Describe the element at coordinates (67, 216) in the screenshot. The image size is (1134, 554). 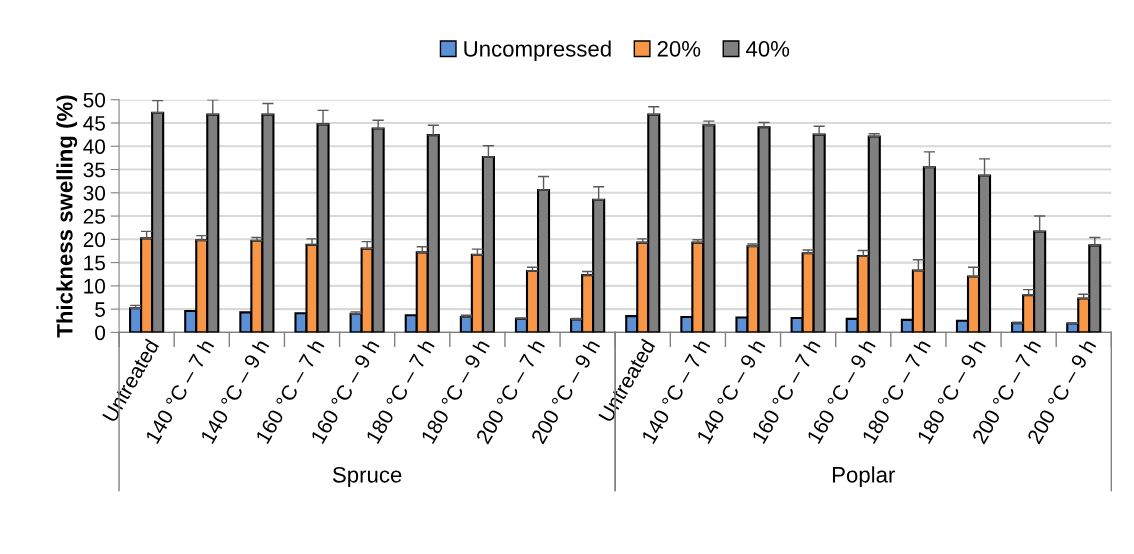
I see `y-axis-title: Thickness swelling (%)` at that location.